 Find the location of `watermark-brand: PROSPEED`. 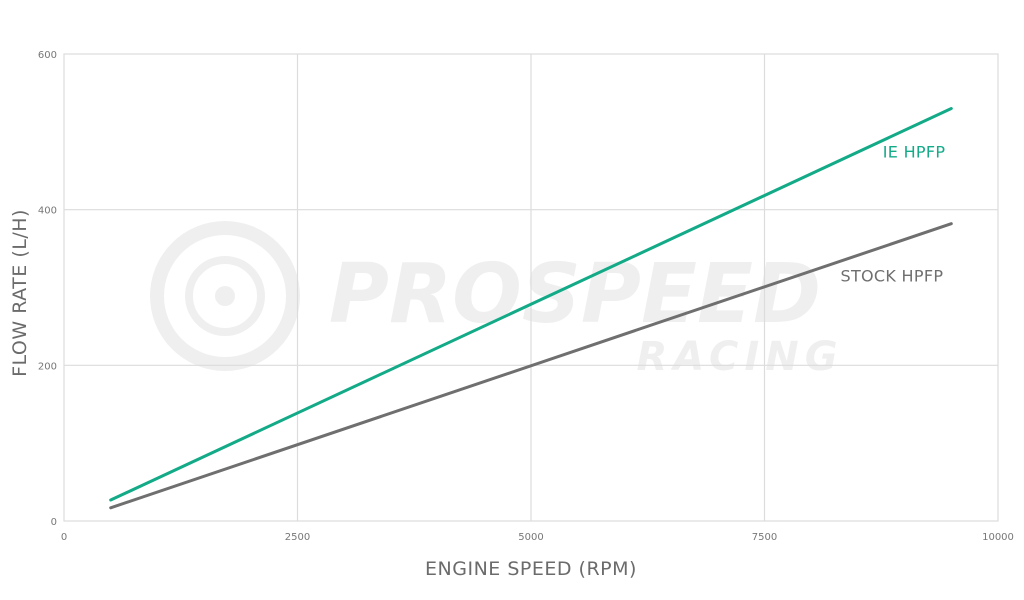

watermark-brand: PROSPEED is located at coordinates (575, 294).